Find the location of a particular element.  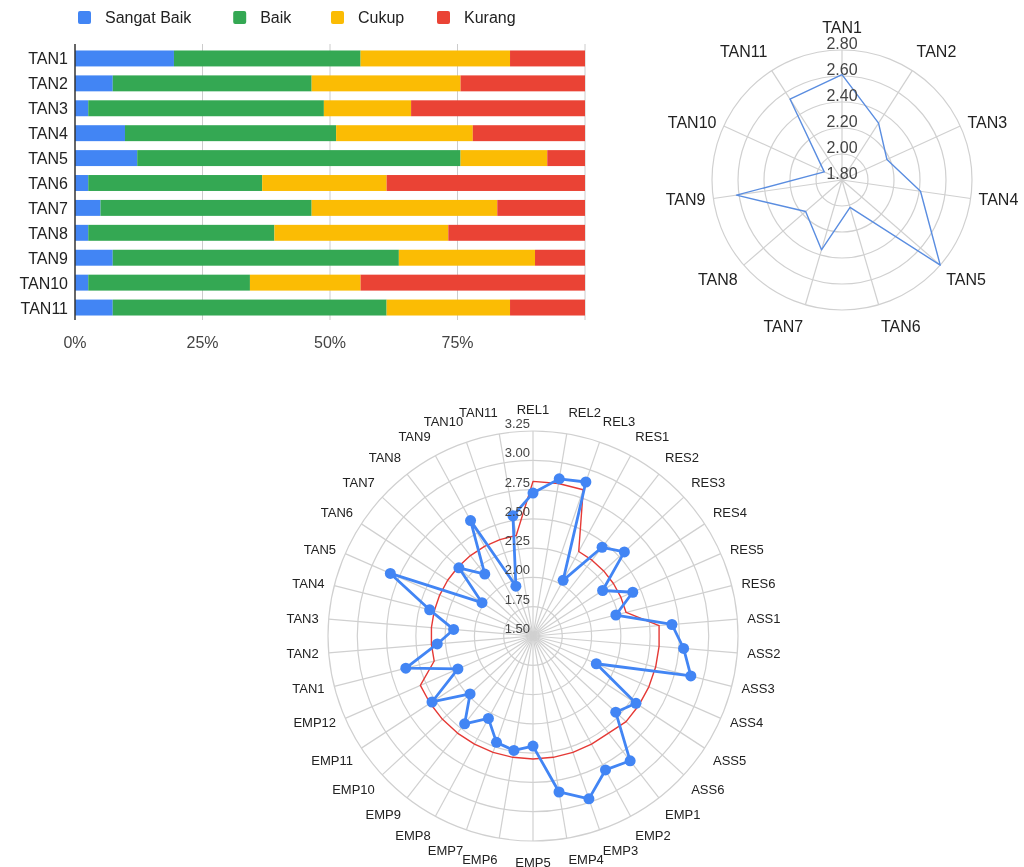

spoke-label: ASS3 is located at coordinates (758, 689).